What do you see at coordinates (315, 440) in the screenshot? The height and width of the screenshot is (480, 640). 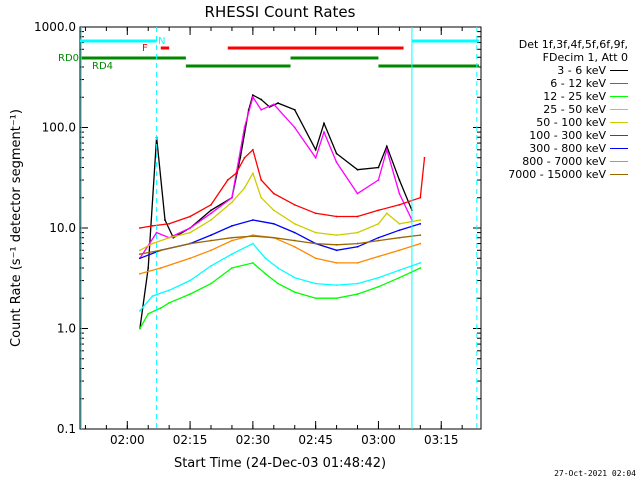 I see `x-tick-label: 02:45` at bounding box center [315, 440].